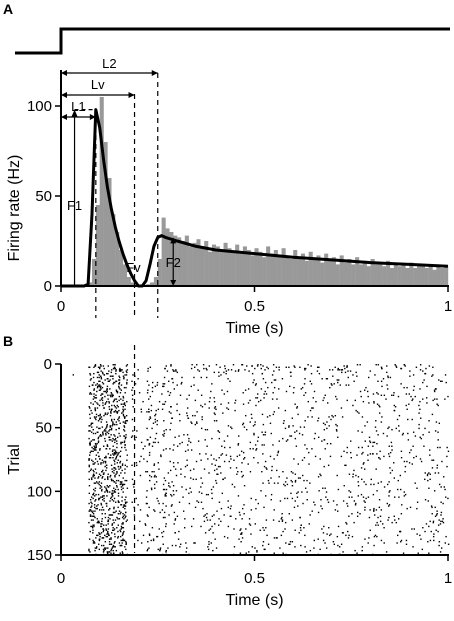 Image resolution: width=454 pixels, height=621 pixels. What do you see at coordinates (254, 328) in the screenshot?
I see `panel-a-x-axis-title: Time (s)` at bounding box center [254, 328].